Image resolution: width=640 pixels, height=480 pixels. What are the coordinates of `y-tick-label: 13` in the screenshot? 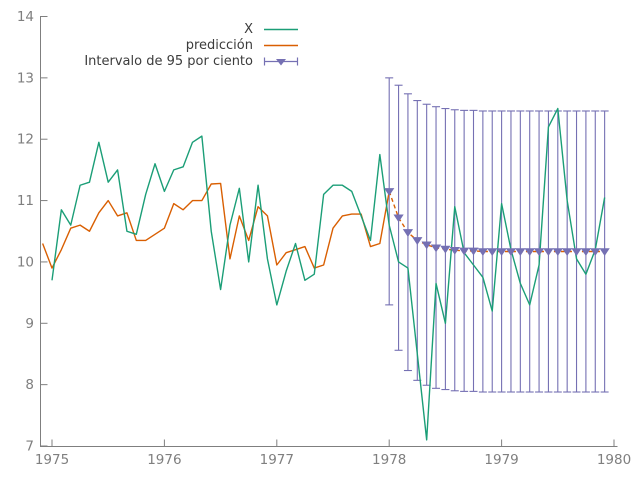 It's located at (25, 78).